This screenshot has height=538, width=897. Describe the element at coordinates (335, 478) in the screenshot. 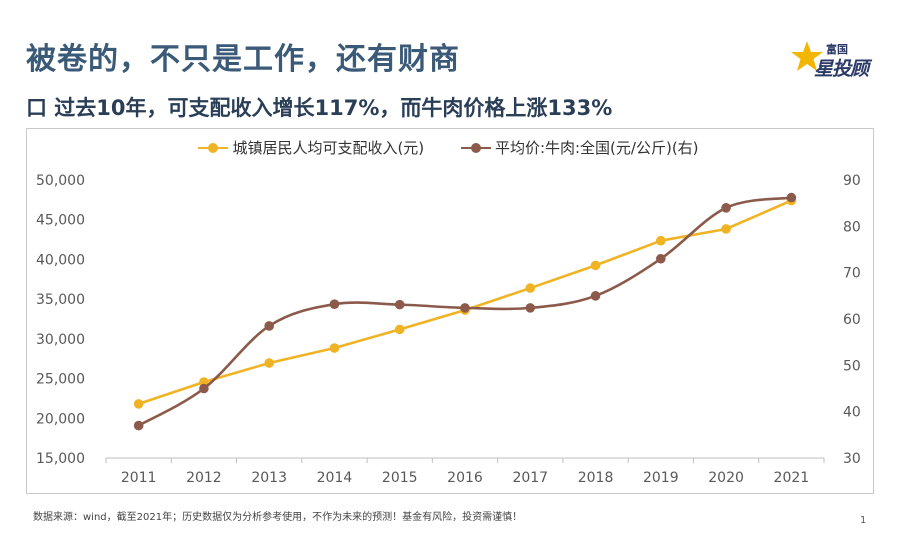

I see `x-tick-label: 2014` at that location.